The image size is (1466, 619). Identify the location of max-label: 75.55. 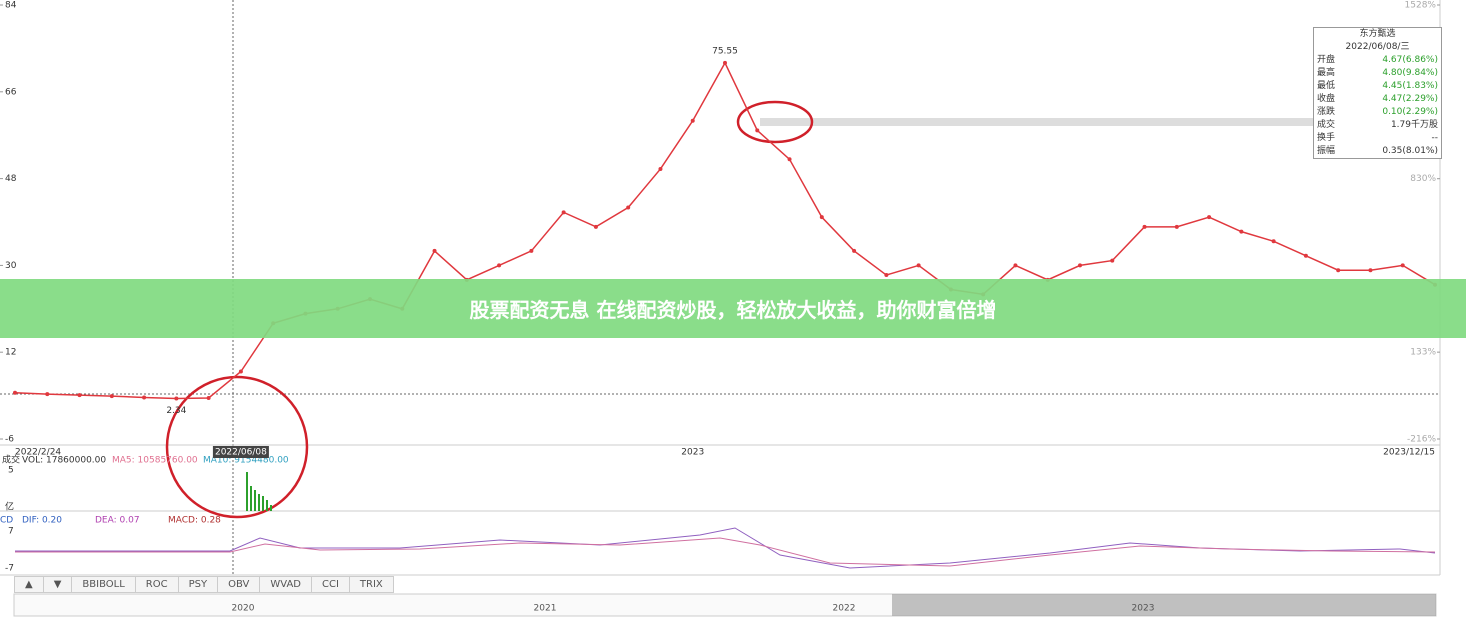
(725, 51).